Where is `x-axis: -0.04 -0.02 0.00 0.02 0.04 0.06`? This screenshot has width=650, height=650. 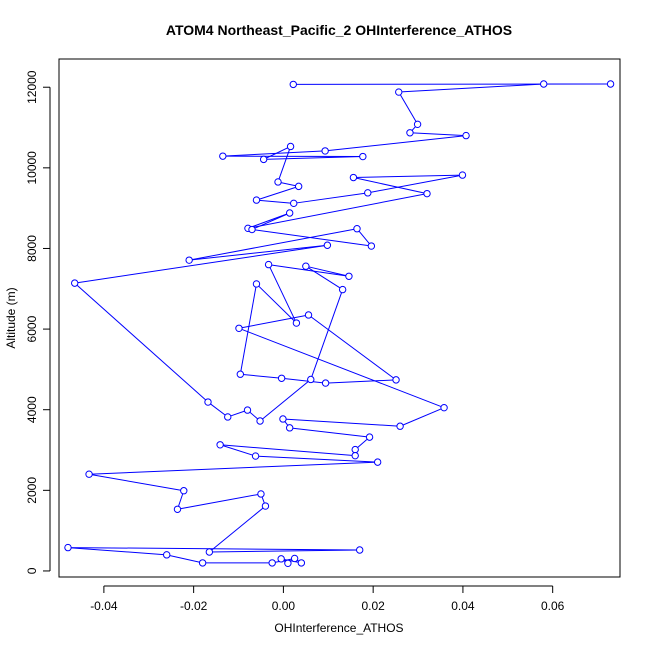
x-axis: -0.04 -0.02 0.00 0.02 0.04 0.06 is located at coordinates (327, 599).